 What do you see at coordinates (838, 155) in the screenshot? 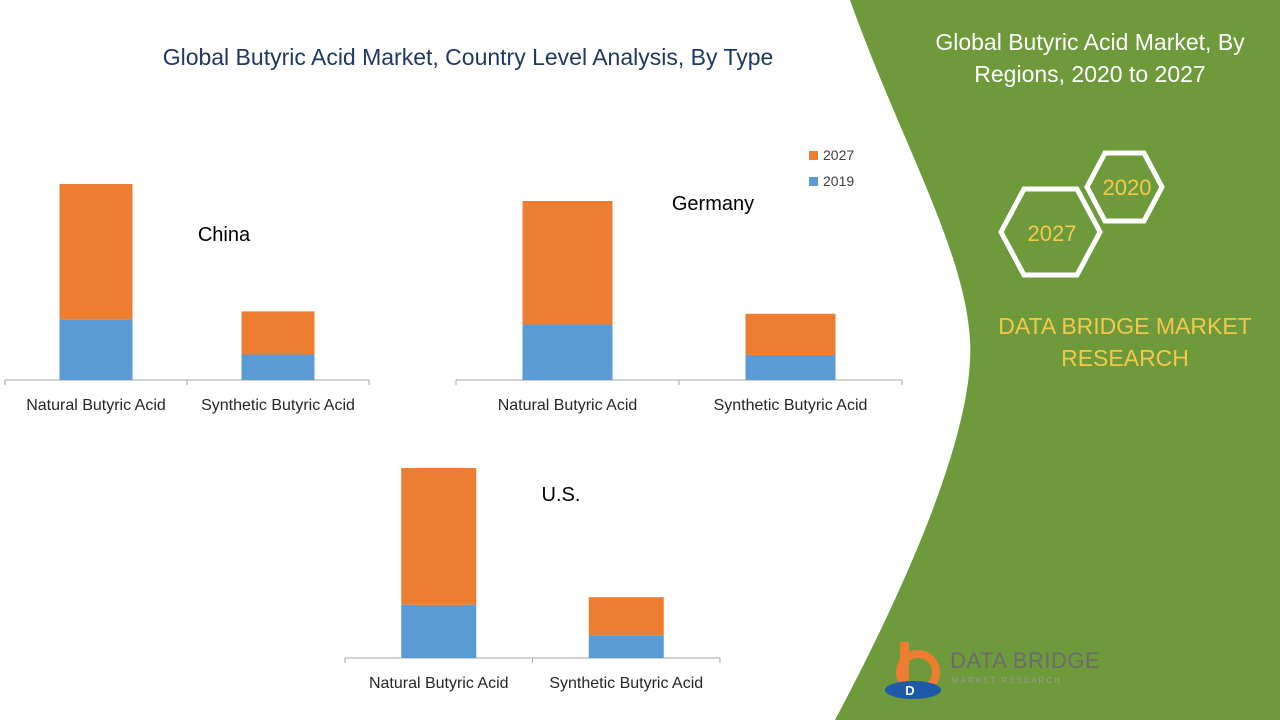
I see `legend-label-2027: 2027` at bounding box center [838, 155].